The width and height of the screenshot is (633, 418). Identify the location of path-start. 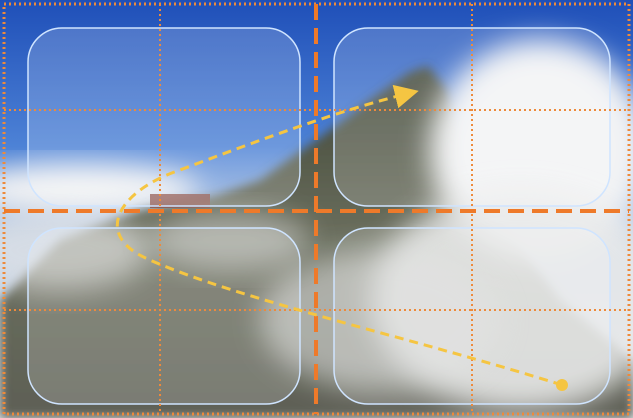
(562, 385).